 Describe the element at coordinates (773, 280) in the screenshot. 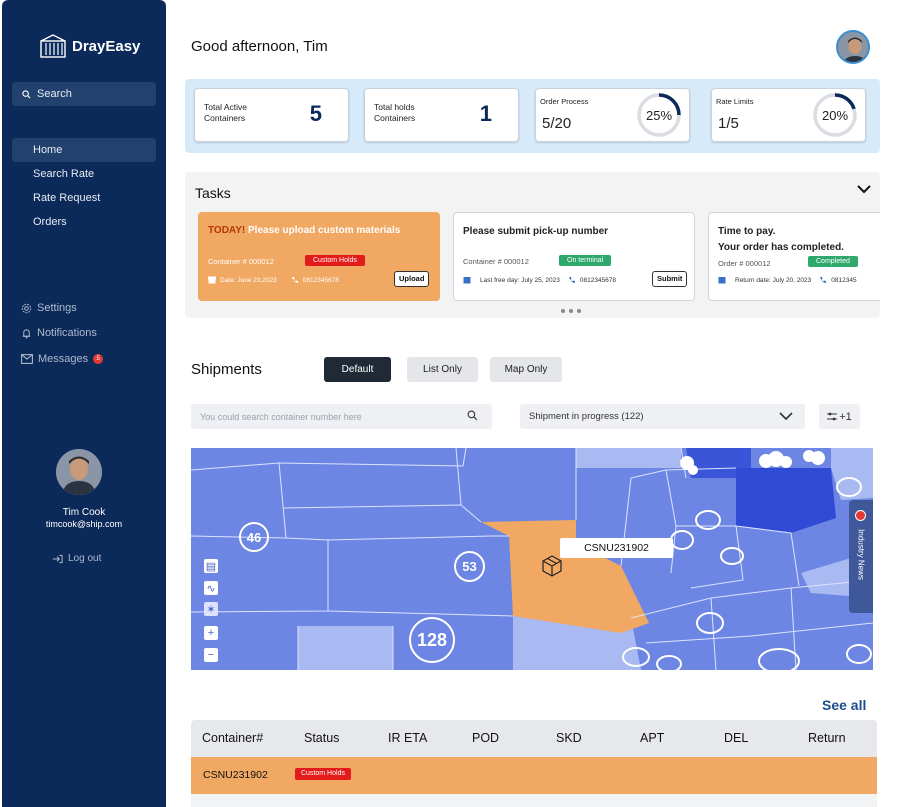

I see `task-date: Return date: July 20, 2023` at that location.